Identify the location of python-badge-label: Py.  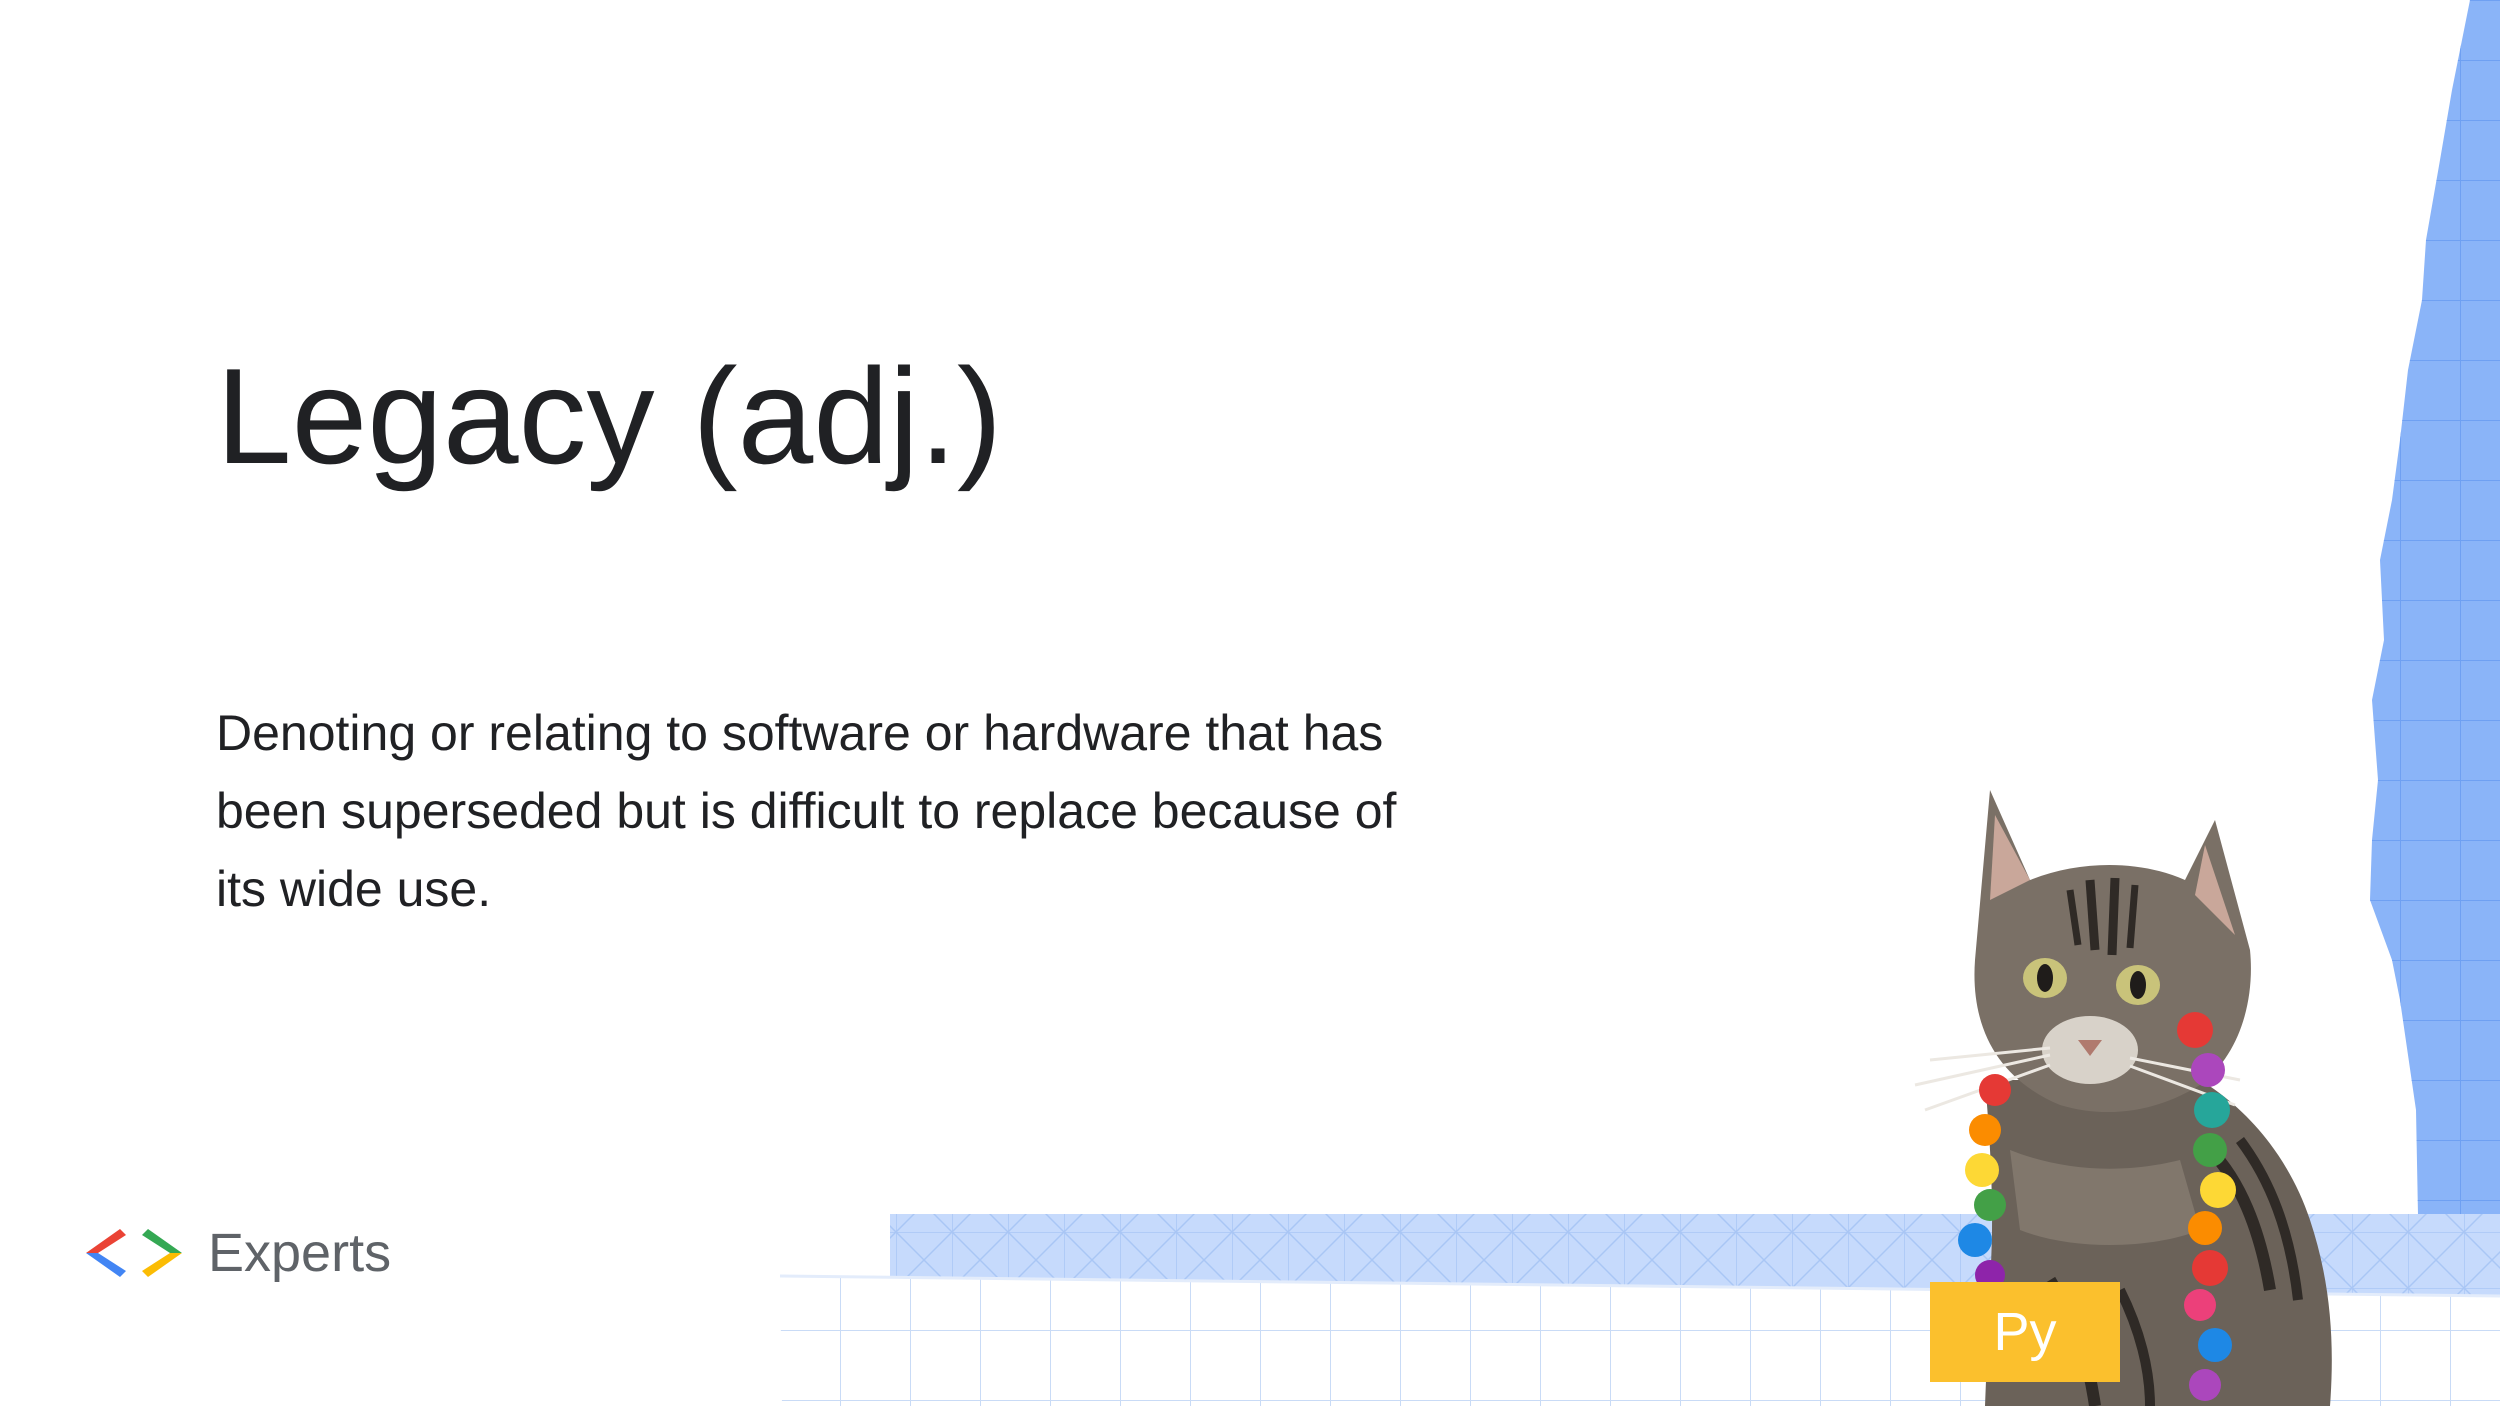
(2025, 1332).